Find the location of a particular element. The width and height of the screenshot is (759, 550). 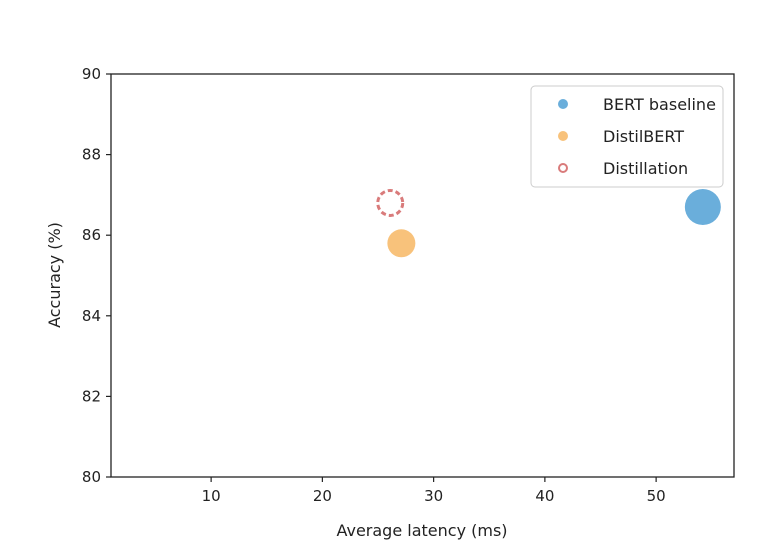

legend-marker-distilbert is located at coordinates (563, 136).